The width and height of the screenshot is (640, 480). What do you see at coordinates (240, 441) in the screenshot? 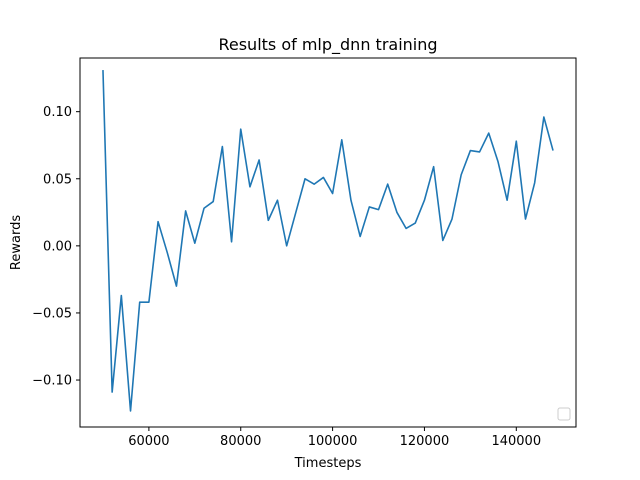
I see `x-tick-label: 80000` at bounding box center [240, 441].